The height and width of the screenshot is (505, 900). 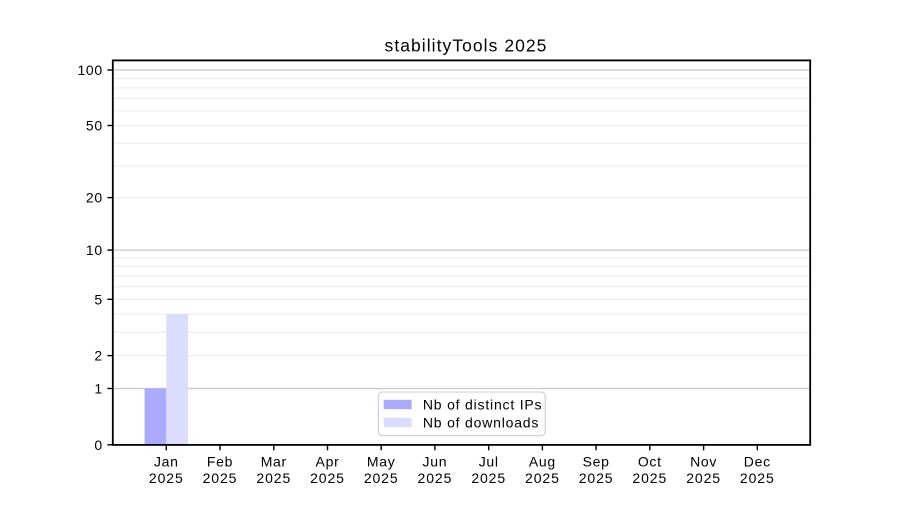 What do you see at coordinates (328, 461) in the screenshot?
I see `svg-text: Apr` at bounding box center [328, 461].